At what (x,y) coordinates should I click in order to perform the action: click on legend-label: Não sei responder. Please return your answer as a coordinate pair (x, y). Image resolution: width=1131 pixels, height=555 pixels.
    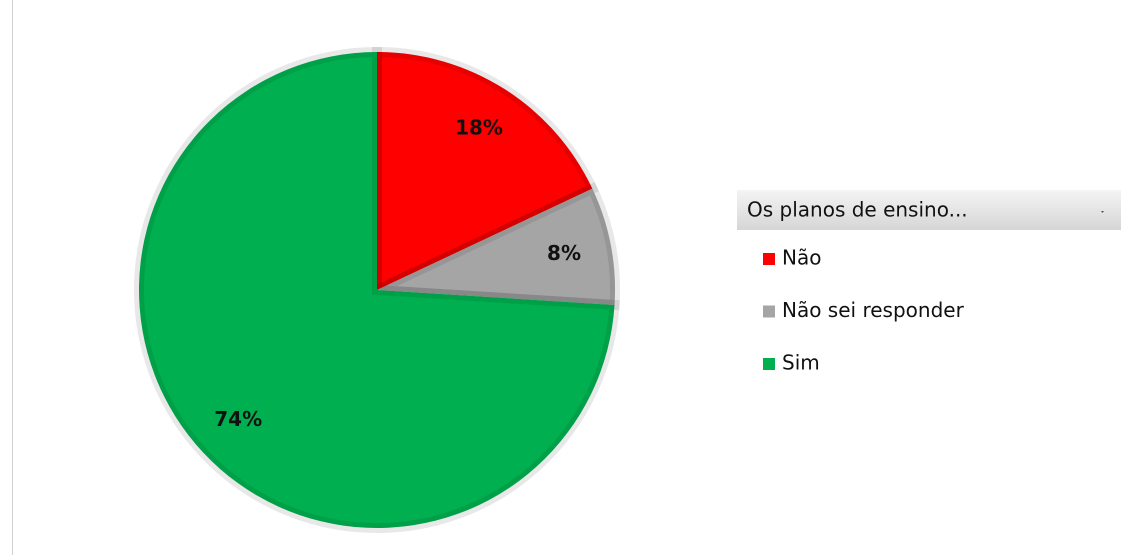
    Looking at the image, I should click on (873, 310).